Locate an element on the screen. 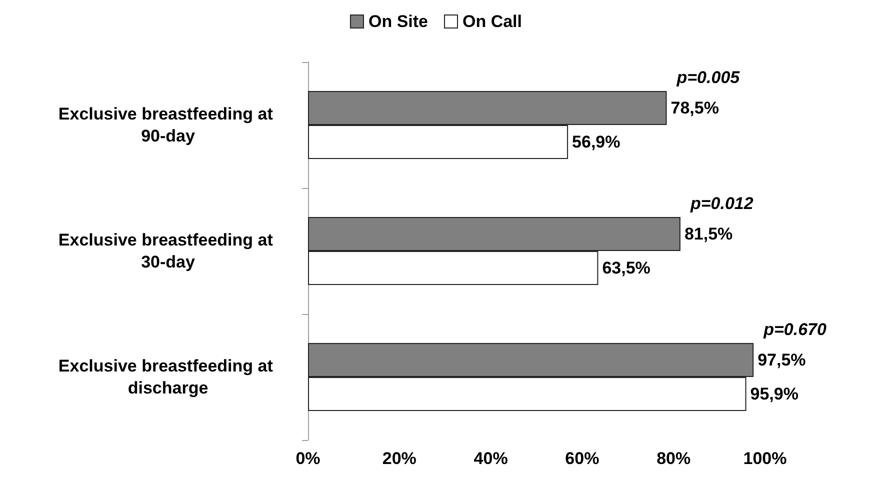  data-label: 95,9% is located at coordinates (774, 394).